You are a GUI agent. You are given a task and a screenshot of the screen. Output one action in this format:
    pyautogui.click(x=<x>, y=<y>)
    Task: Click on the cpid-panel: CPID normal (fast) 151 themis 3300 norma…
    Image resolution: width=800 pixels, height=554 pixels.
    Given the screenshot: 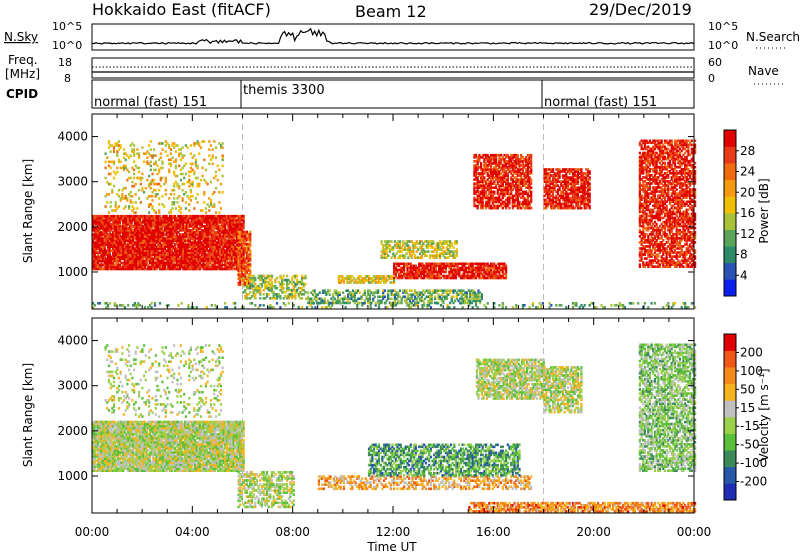 What is the action you would take?
    pyautogui.click(x=350, y=94)
    